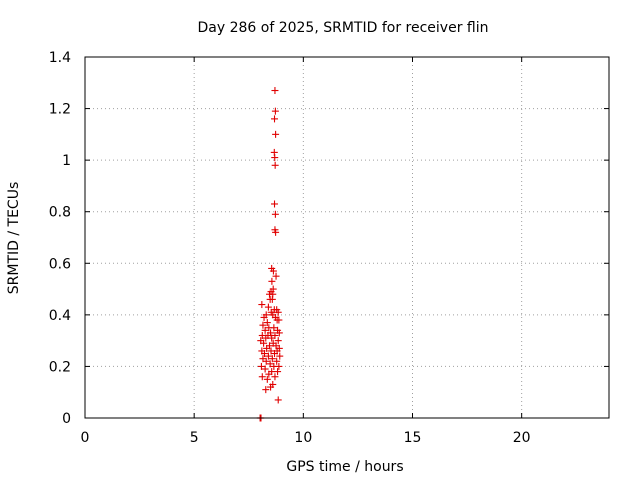 The image size is (640, 480). What do you see at coordinates (413, 438) in the screenshot?
I see `x-tick-label: 15` at bounding box center [413, 438].